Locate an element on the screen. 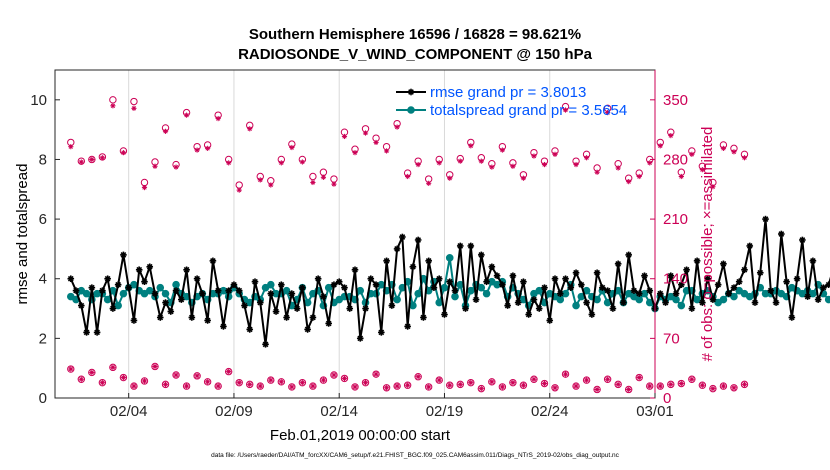  x-tick-label: 02/14 is located at coordinates (339, 411).